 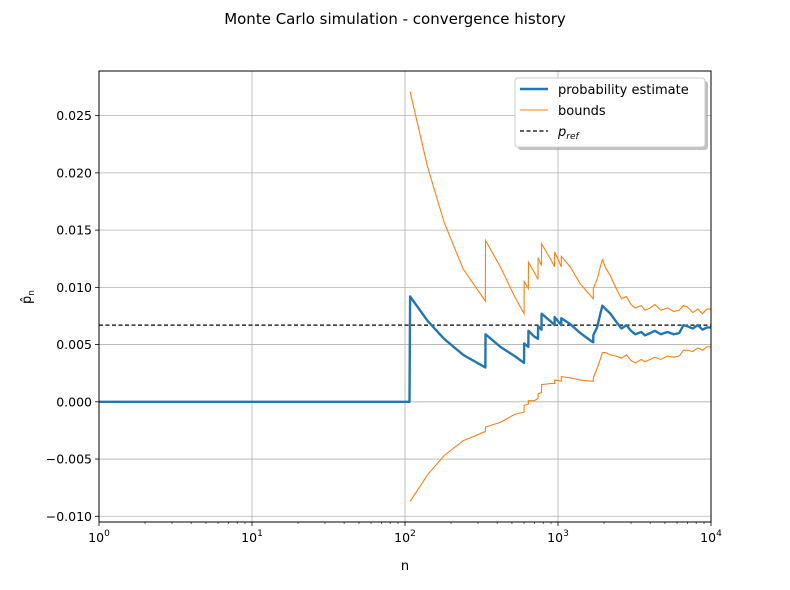 I want to click on y-axis-label: p̂n, so click(x=28, y=297).